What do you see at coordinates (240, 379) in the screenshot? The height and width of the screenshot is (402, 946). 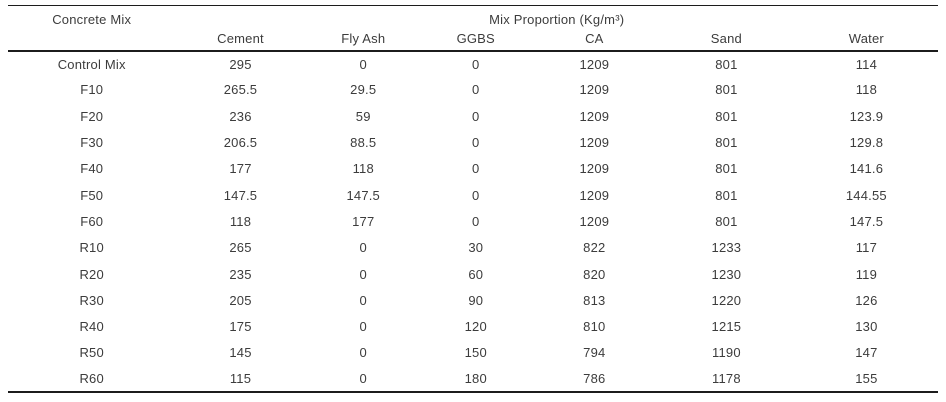 I see `value-cell: 115` at bounding box center [240, 379].